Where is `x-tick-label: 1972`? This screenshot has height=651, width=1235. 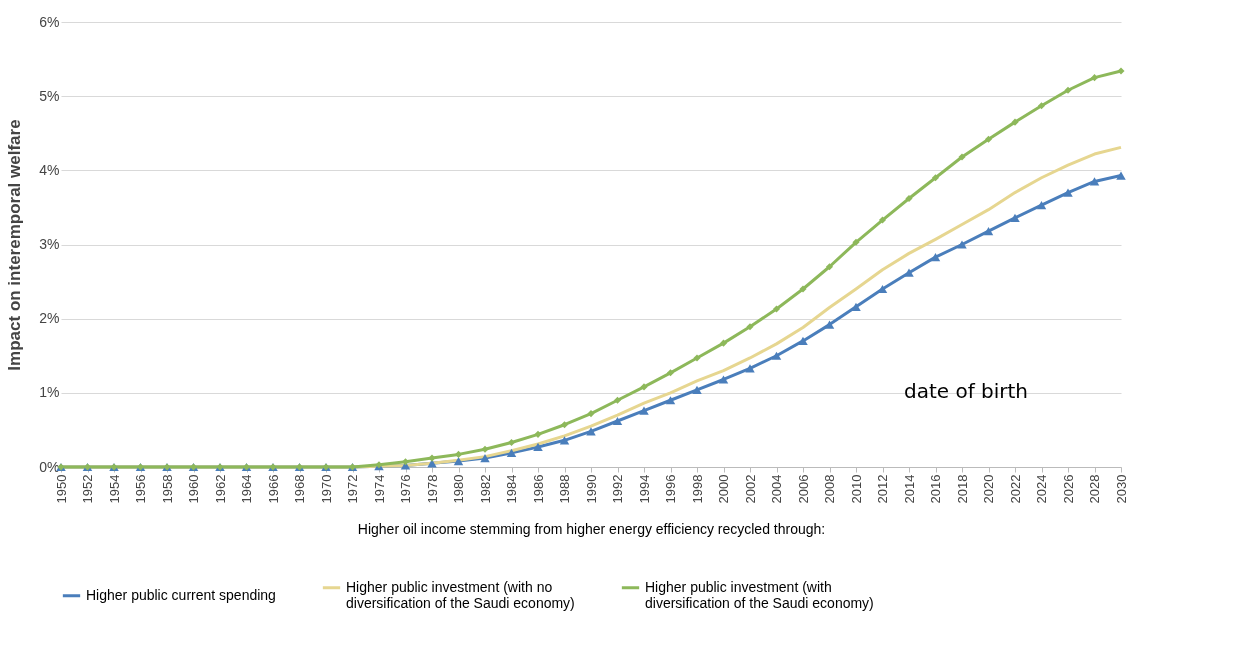
x-tick-label: 1972 is located at coordinates (352, 489).